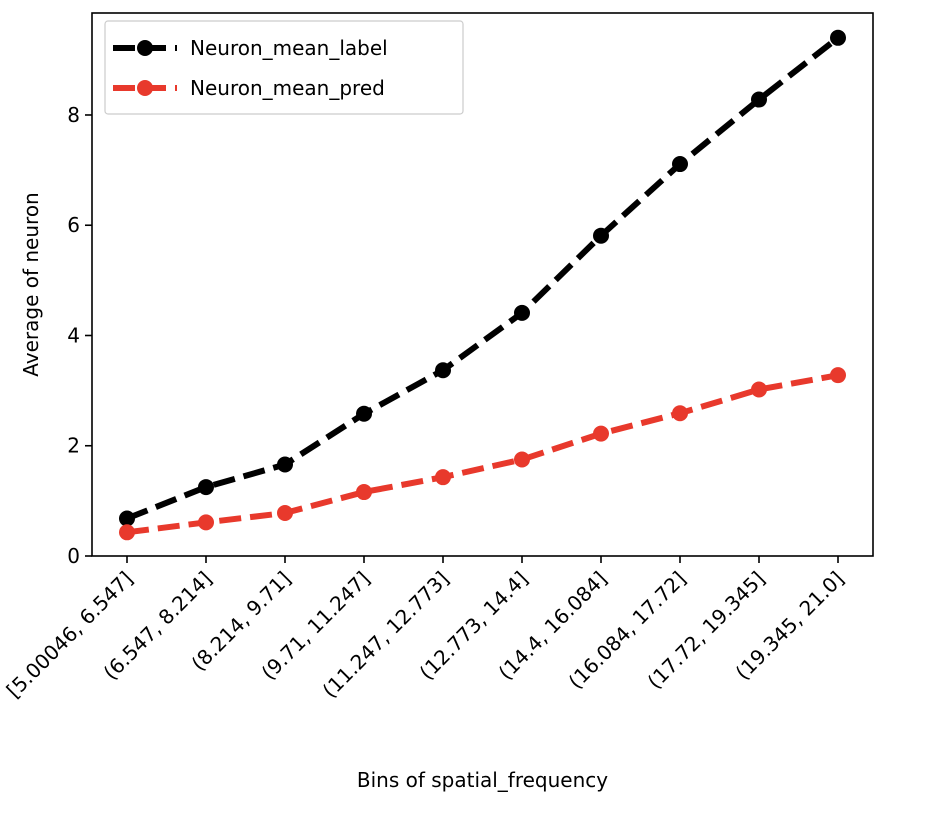 This screenshot has height=814, width=928. I want to click on legend-label: Neuron_mean_pred, so click(287, 88).